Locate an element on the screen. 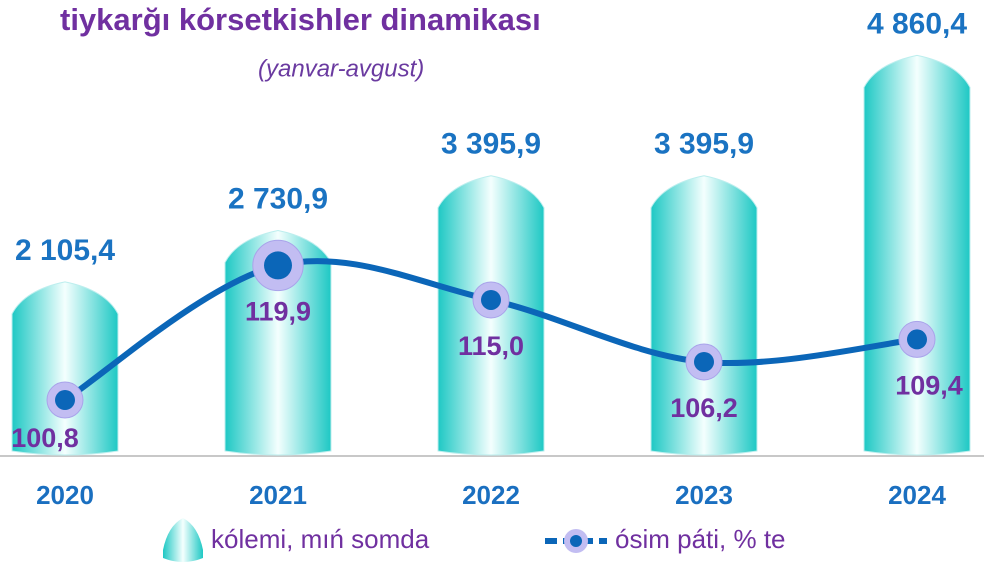 The width and height of the screenshot is (984, 562). x-tick-label: 2024 is located at coordinates (917, 495).